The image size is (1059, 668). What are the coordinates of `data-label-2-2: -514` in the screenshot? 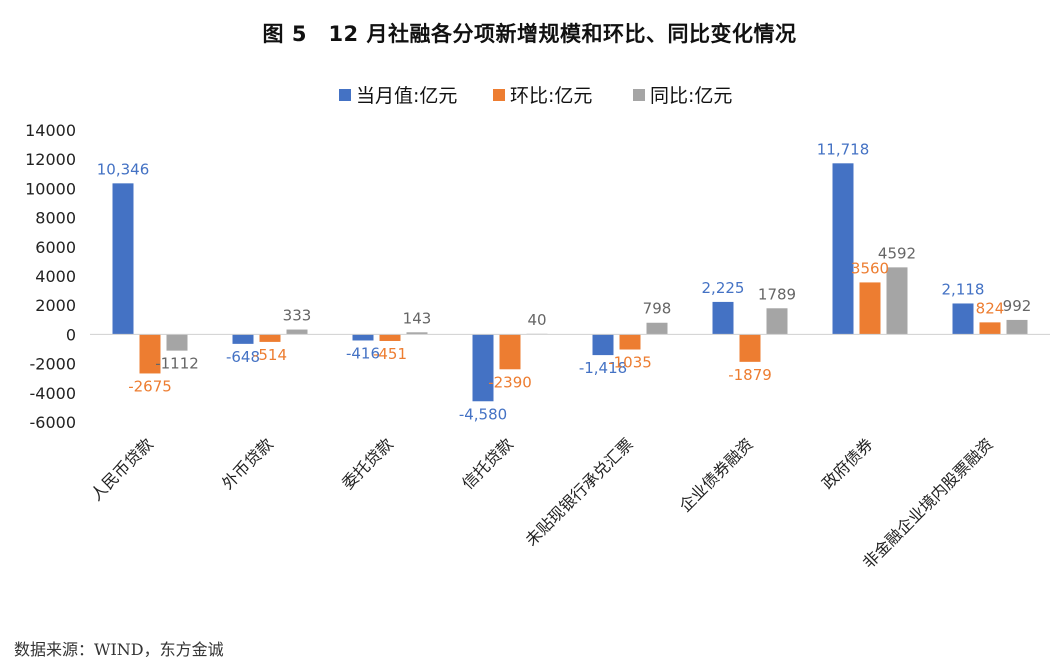 It's located at (270, 355).